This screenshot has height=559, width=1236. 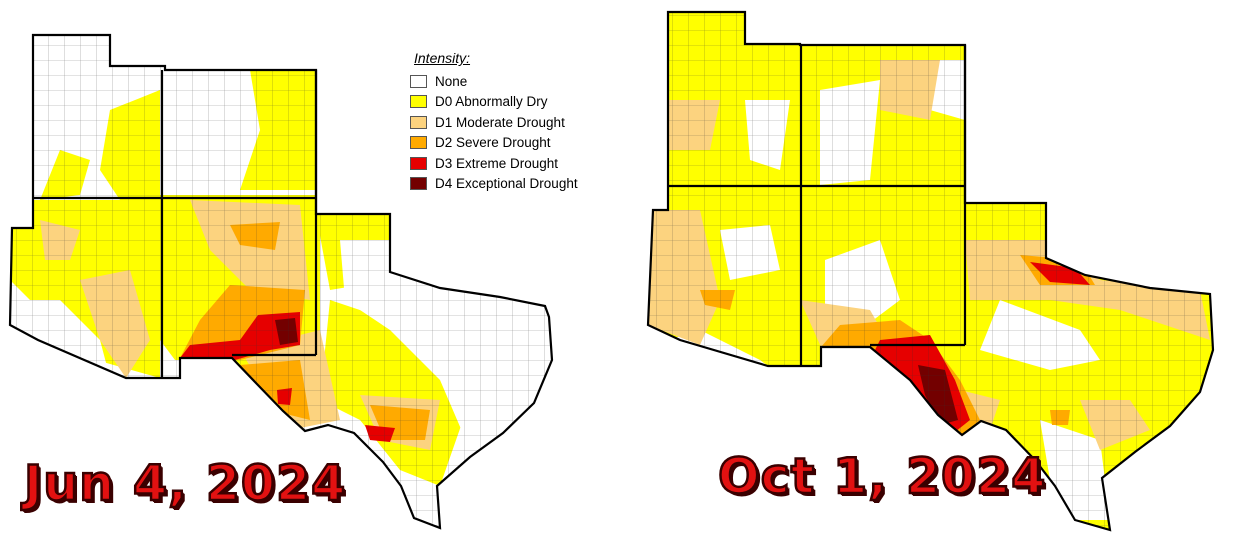 I want to click on date-label-right: Oct 1, 2024, so click(x=882, y=477).